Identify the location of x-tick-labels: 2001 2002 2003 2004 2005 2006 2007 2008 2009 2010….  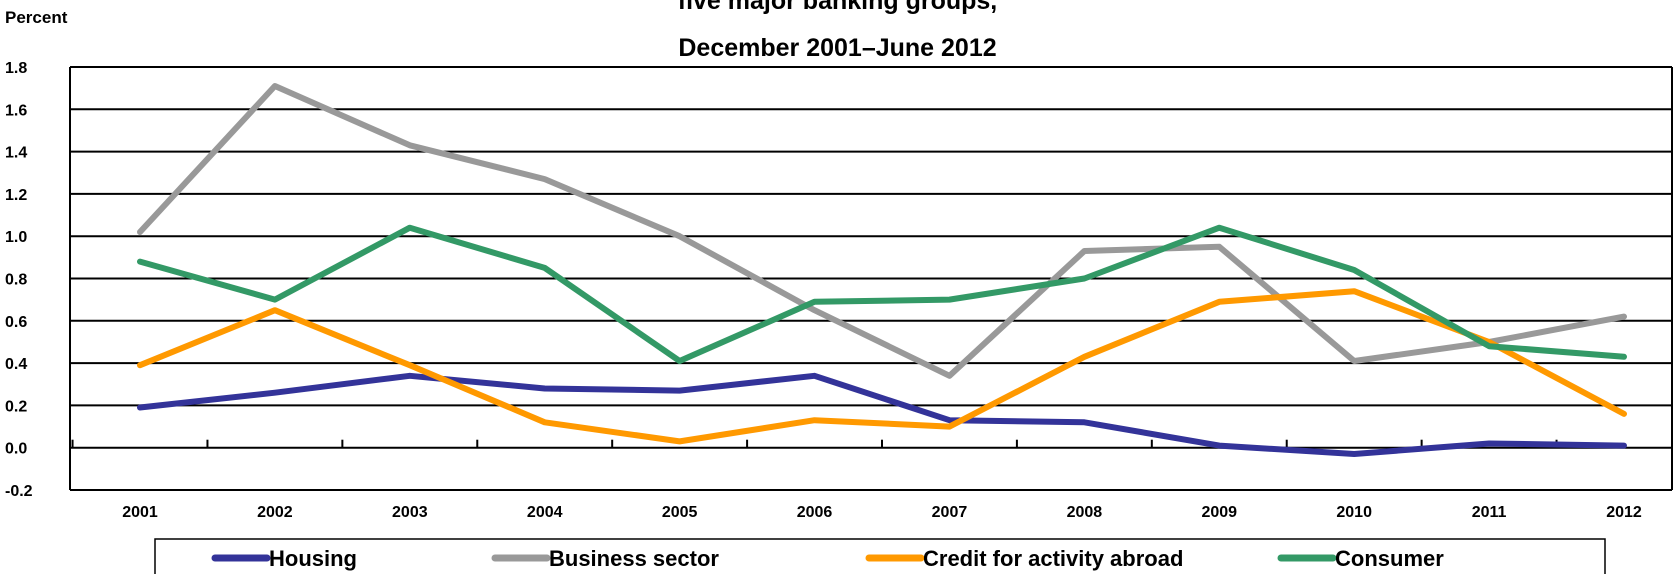
(882, 512).